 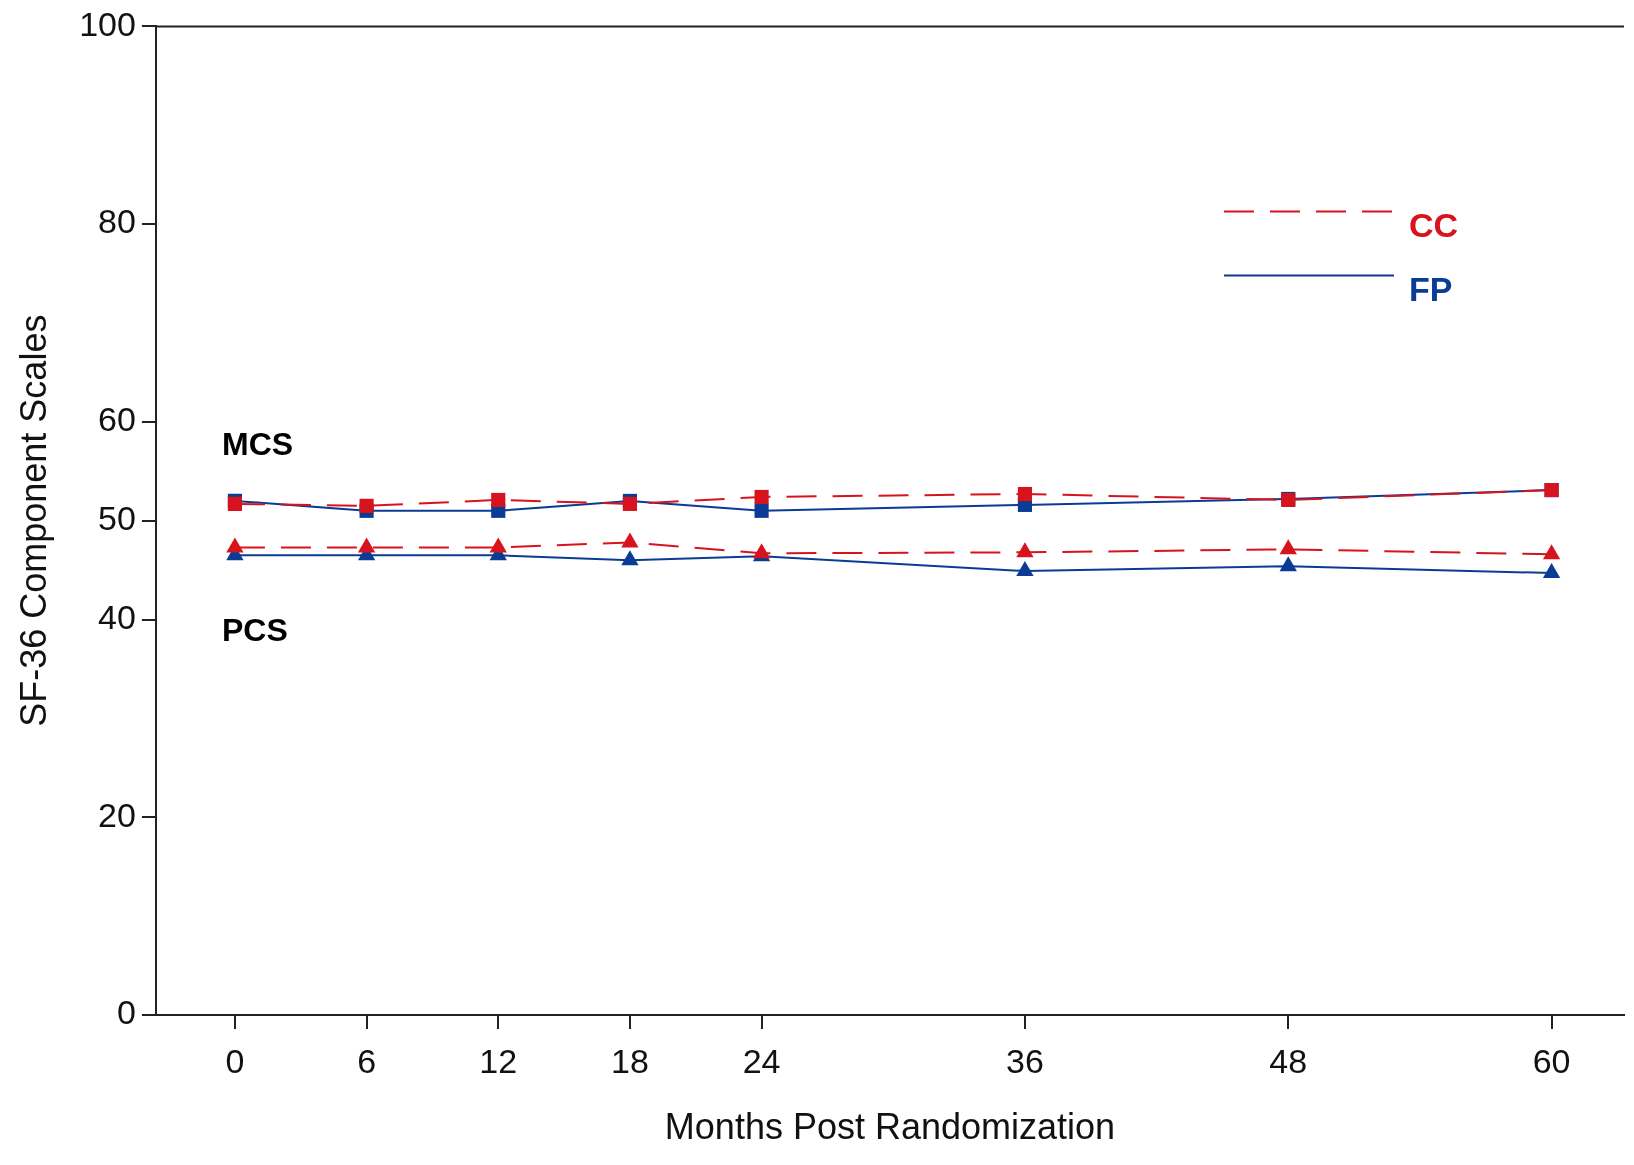 I want to click on x-tick-label: 0, so click(x=235, y=1060).